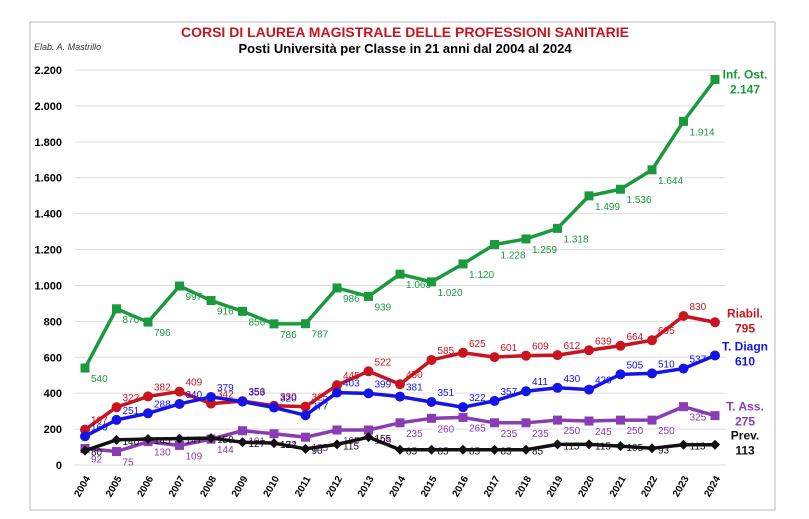  I want to click on data-label: 265, so click(477, 428).